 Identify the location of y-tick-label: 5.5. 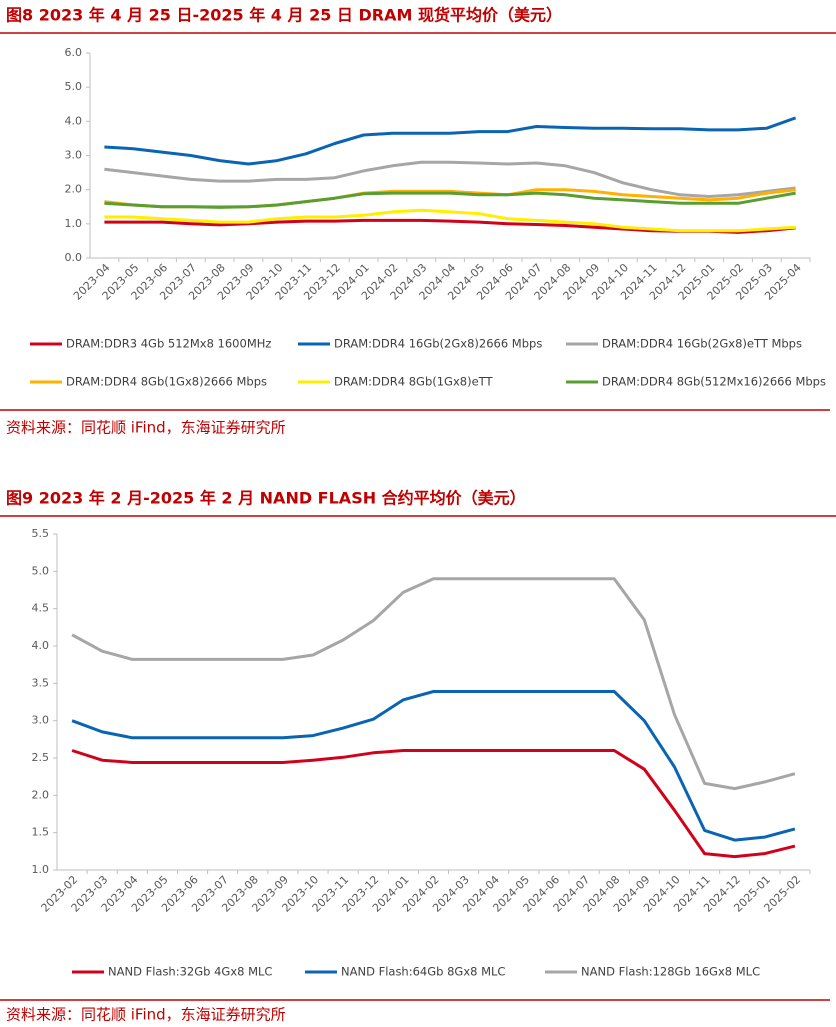
(41, 533).